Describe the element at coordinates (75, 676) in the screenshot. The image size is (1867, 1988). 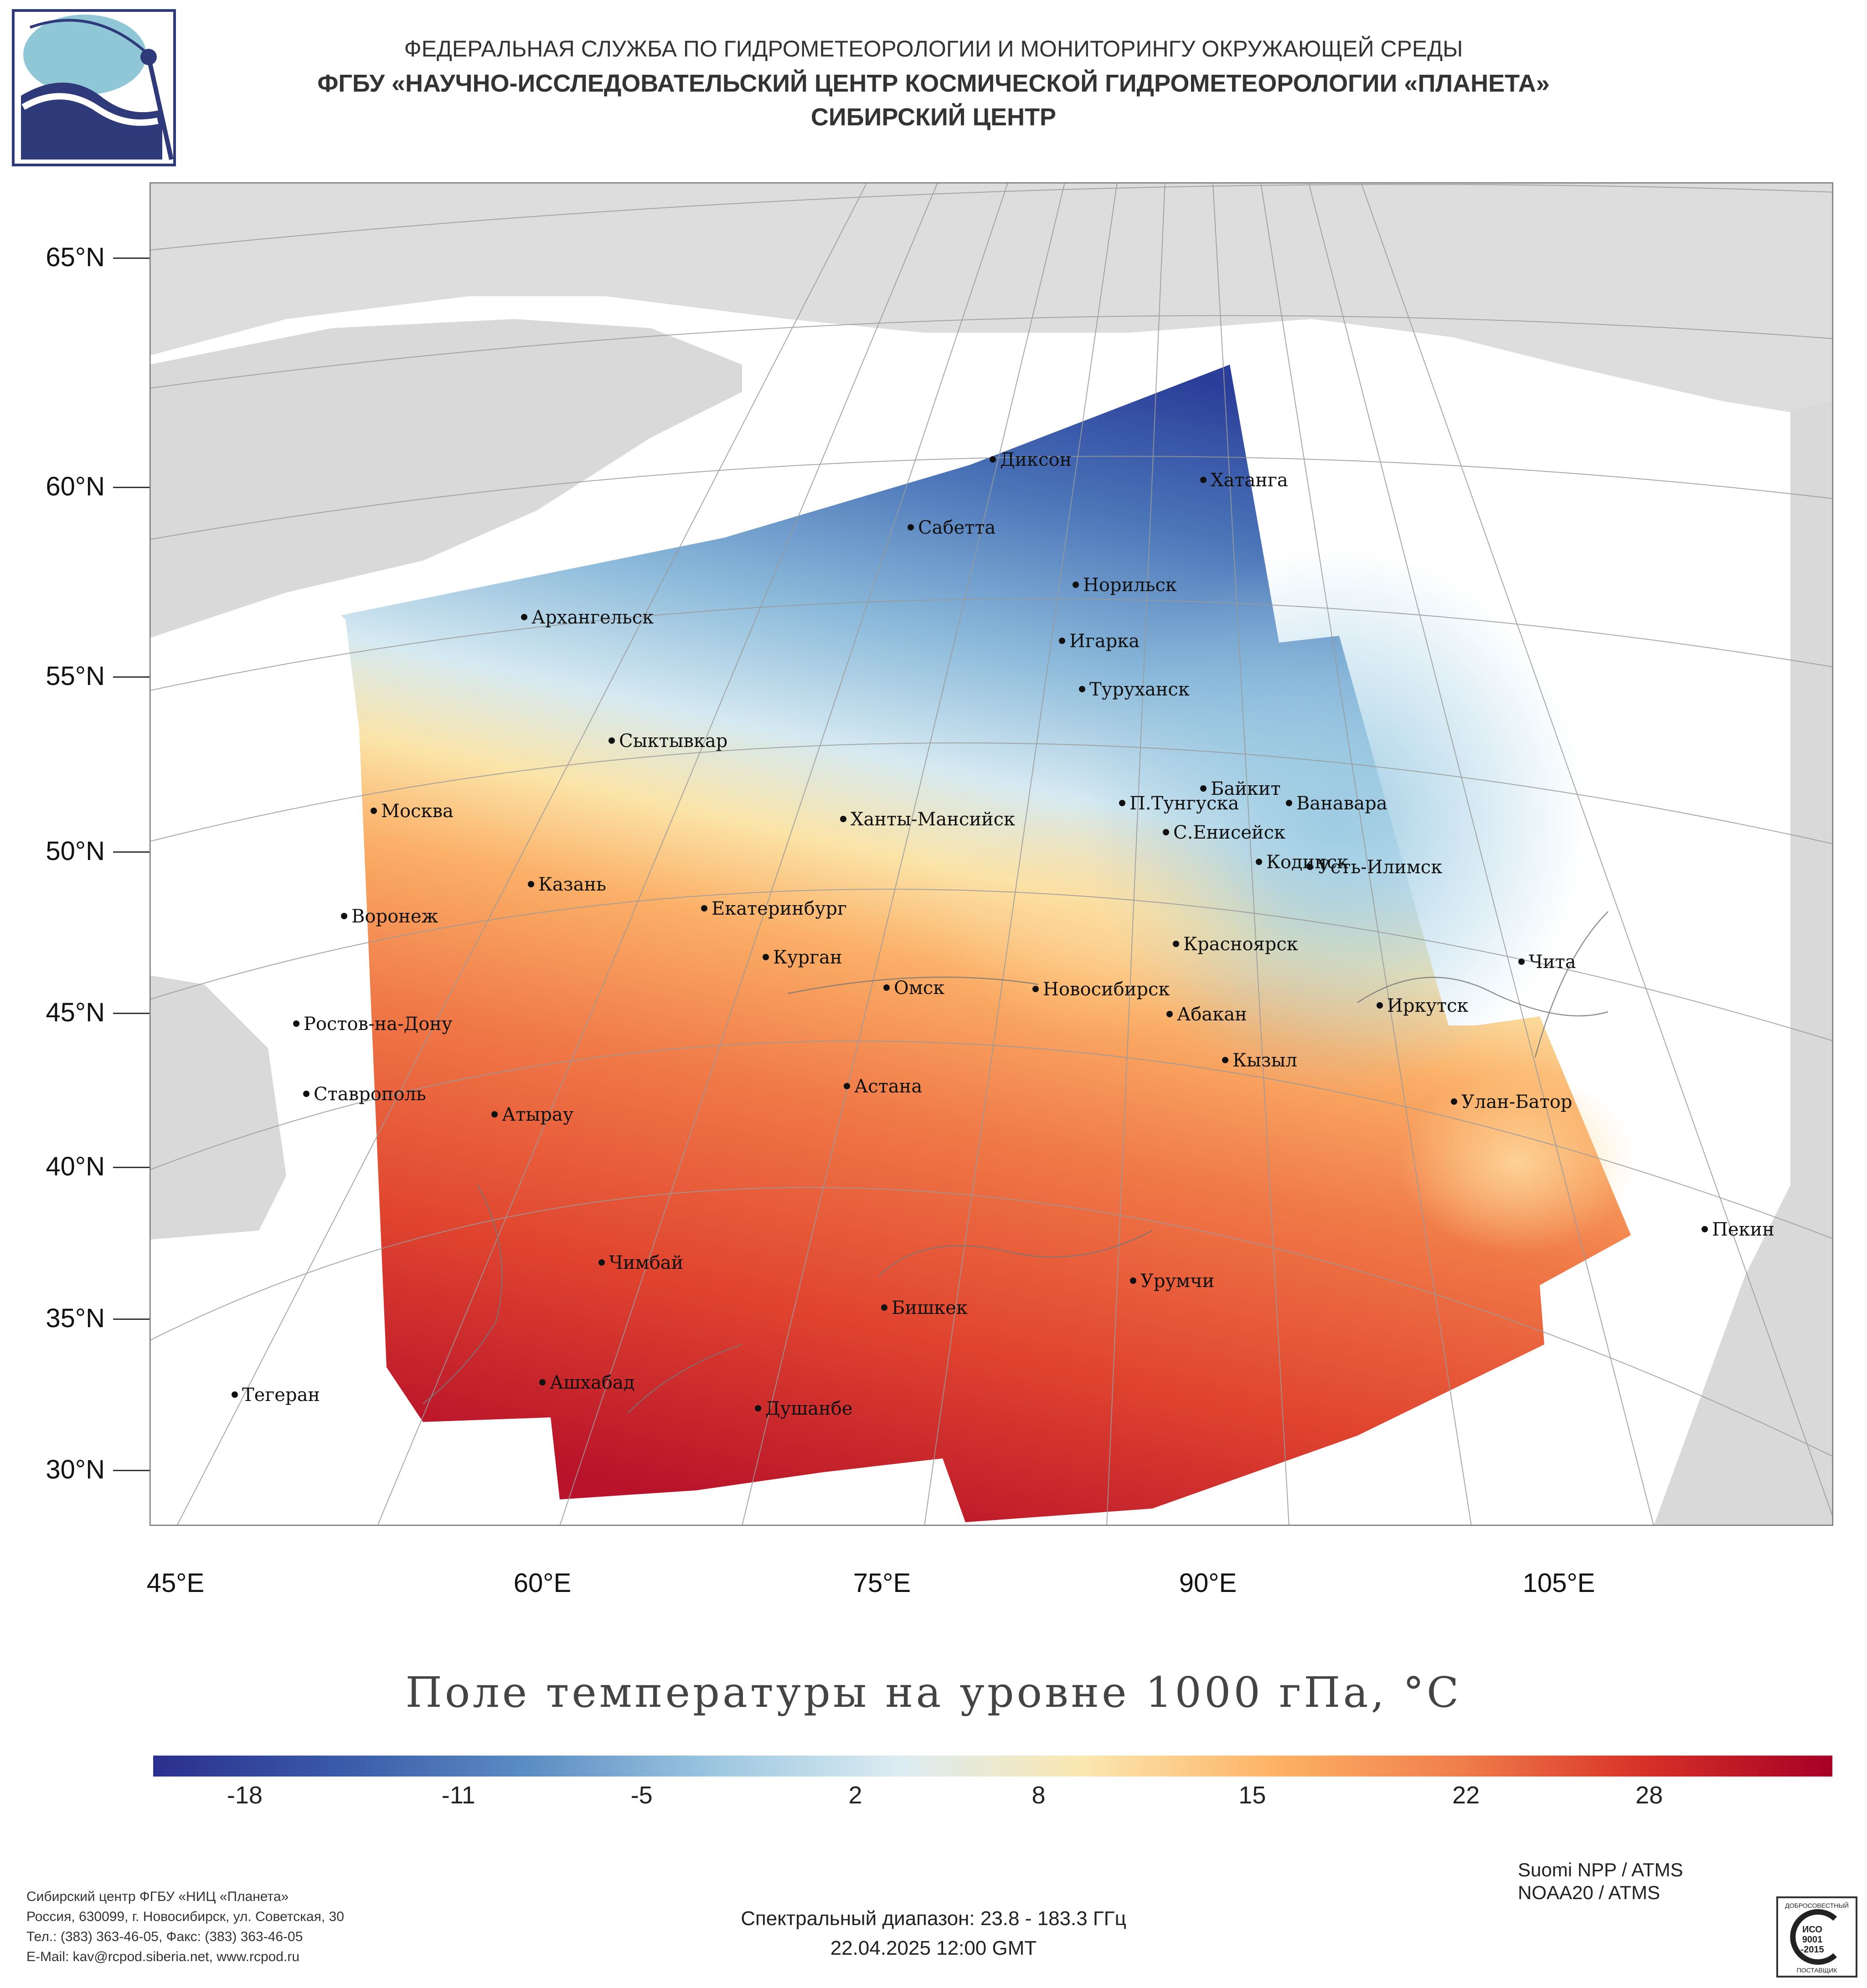
I see `latitude-label: 55°N` at that location.